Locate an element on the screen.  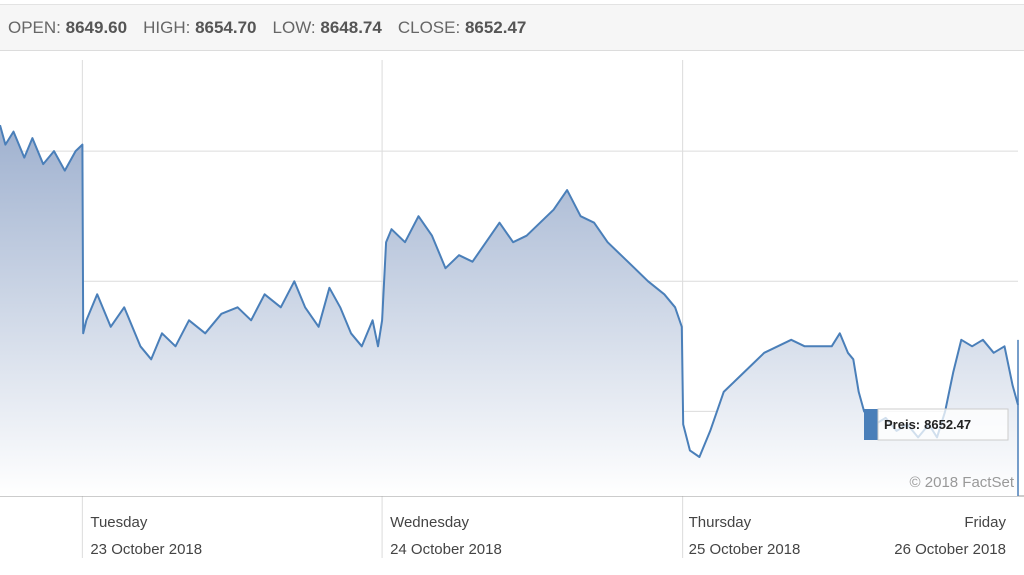
x-tick-day-label: Wednesday is located at coordinates (429, 522).